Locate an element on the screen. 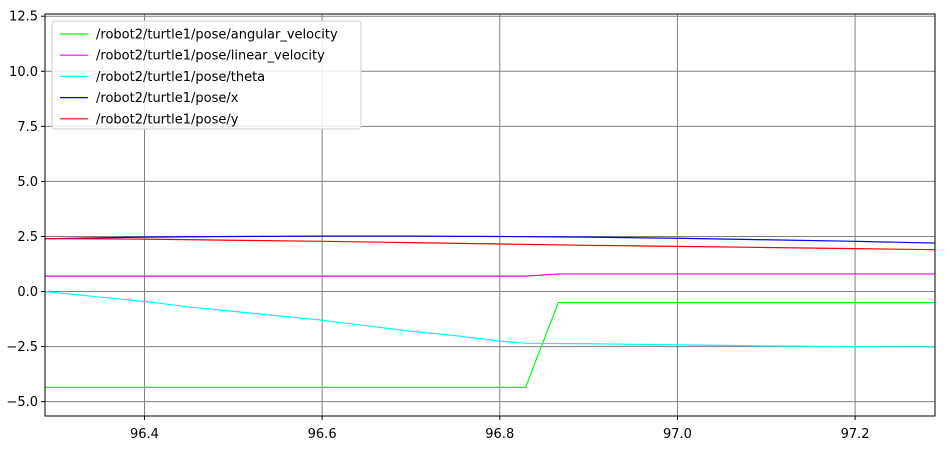 This screenshot has width=950, height=455. y-tick-label: −5.0 is located at coordinates (22, 402).